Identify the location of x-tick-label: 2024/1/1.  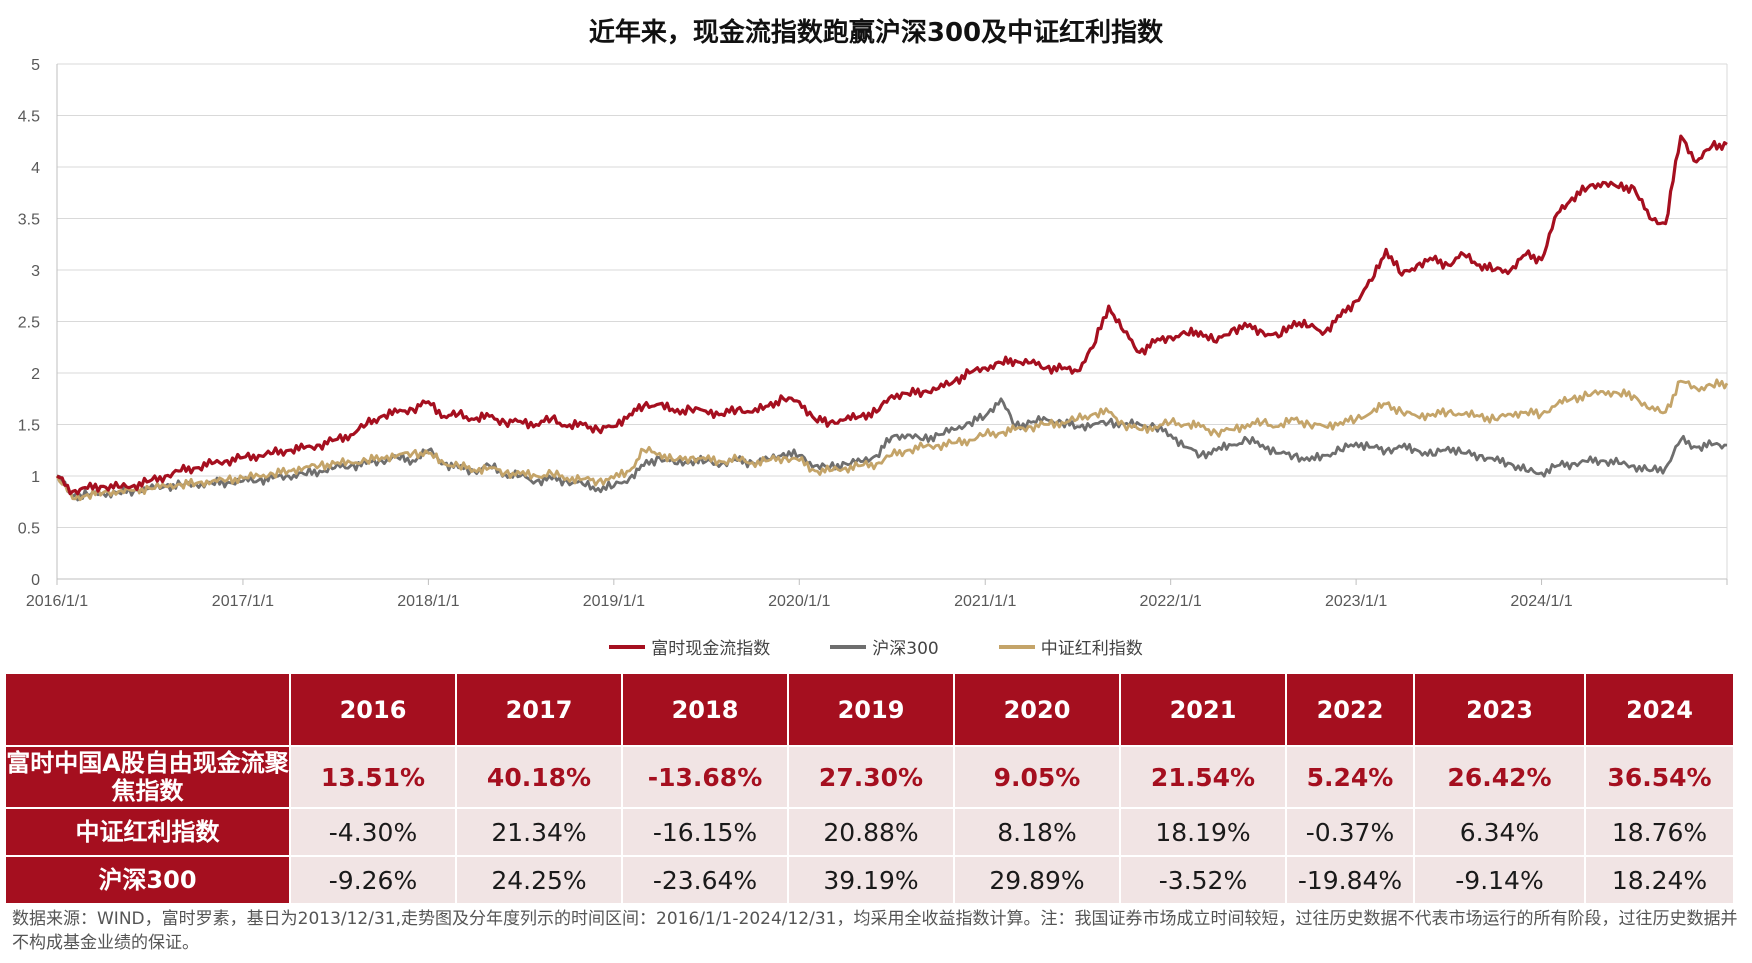
(1541, 601).